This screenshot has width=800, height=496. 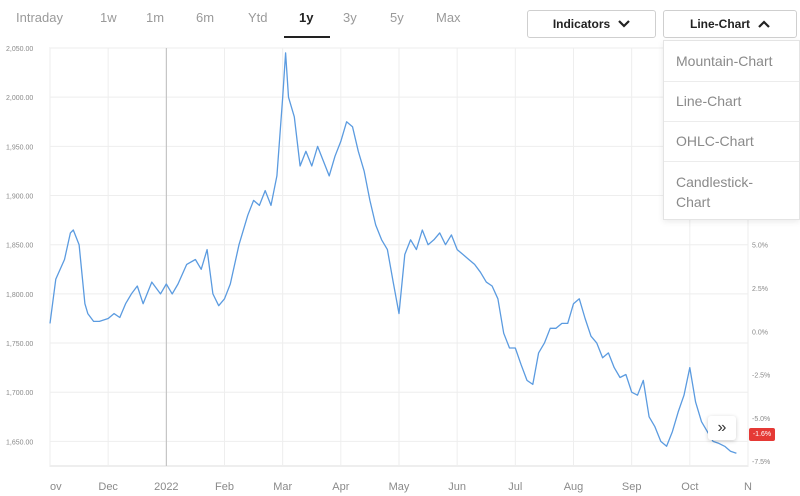 I want to click on chevron-down-icon, so click(x=624, y=24).